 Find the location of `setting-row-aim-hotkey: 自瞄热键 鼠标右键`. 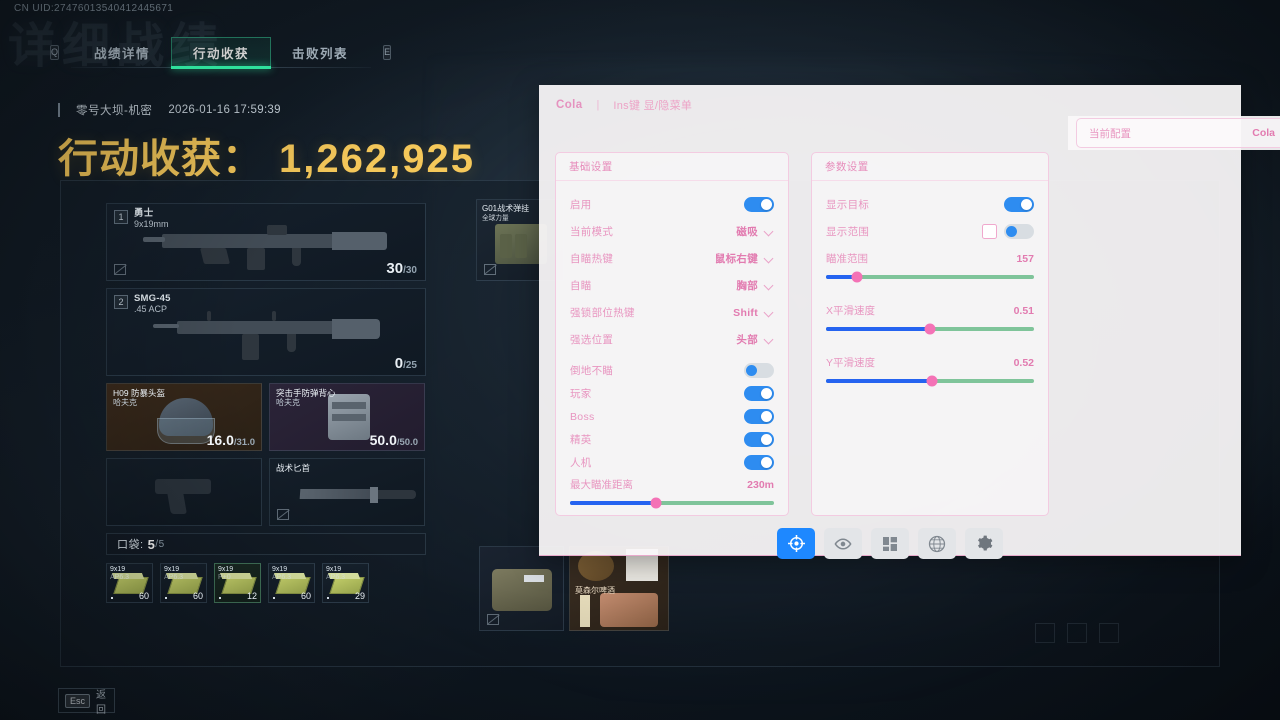

setting-row-aim-hotkey: 自瞄热键 鼠标右键 is located at coordinates (672, 258).